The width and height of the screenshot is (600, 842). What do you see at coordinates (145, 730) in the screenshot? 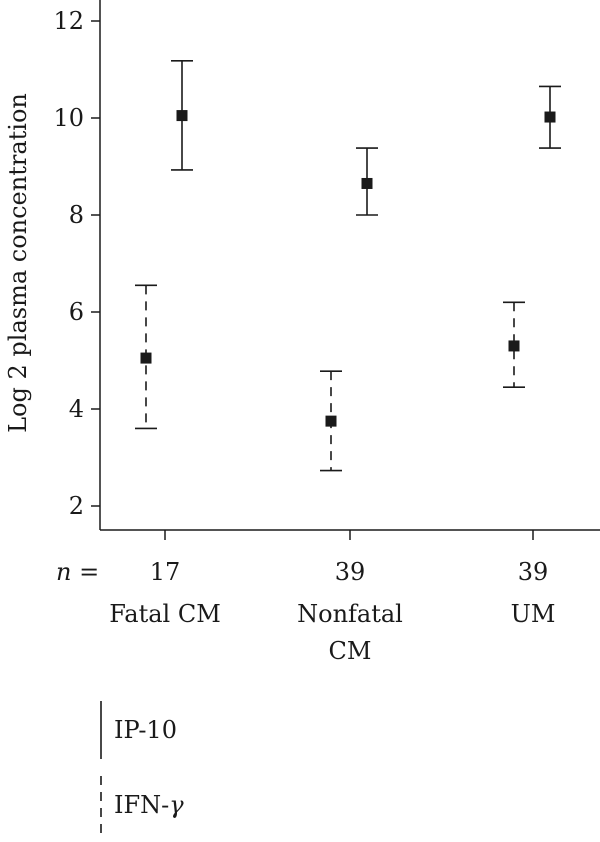
I see `legend-label: IP-10` at bounding box center [145, 730].